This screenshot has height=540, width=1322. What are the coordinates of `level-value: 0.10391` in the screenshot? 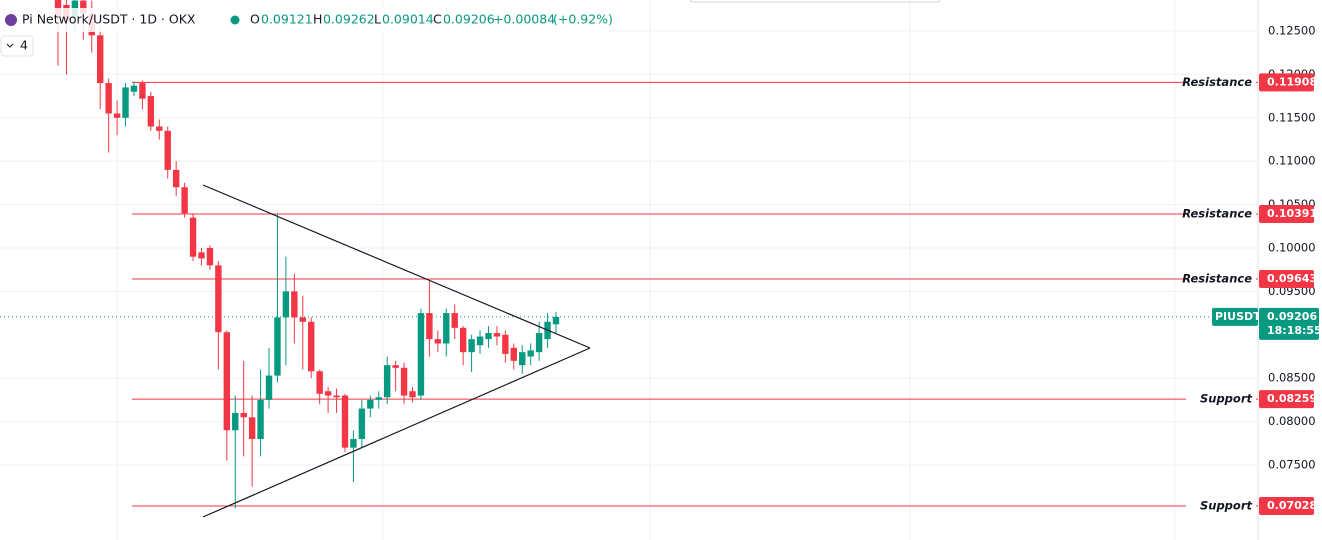 It's located at (1292, 213).